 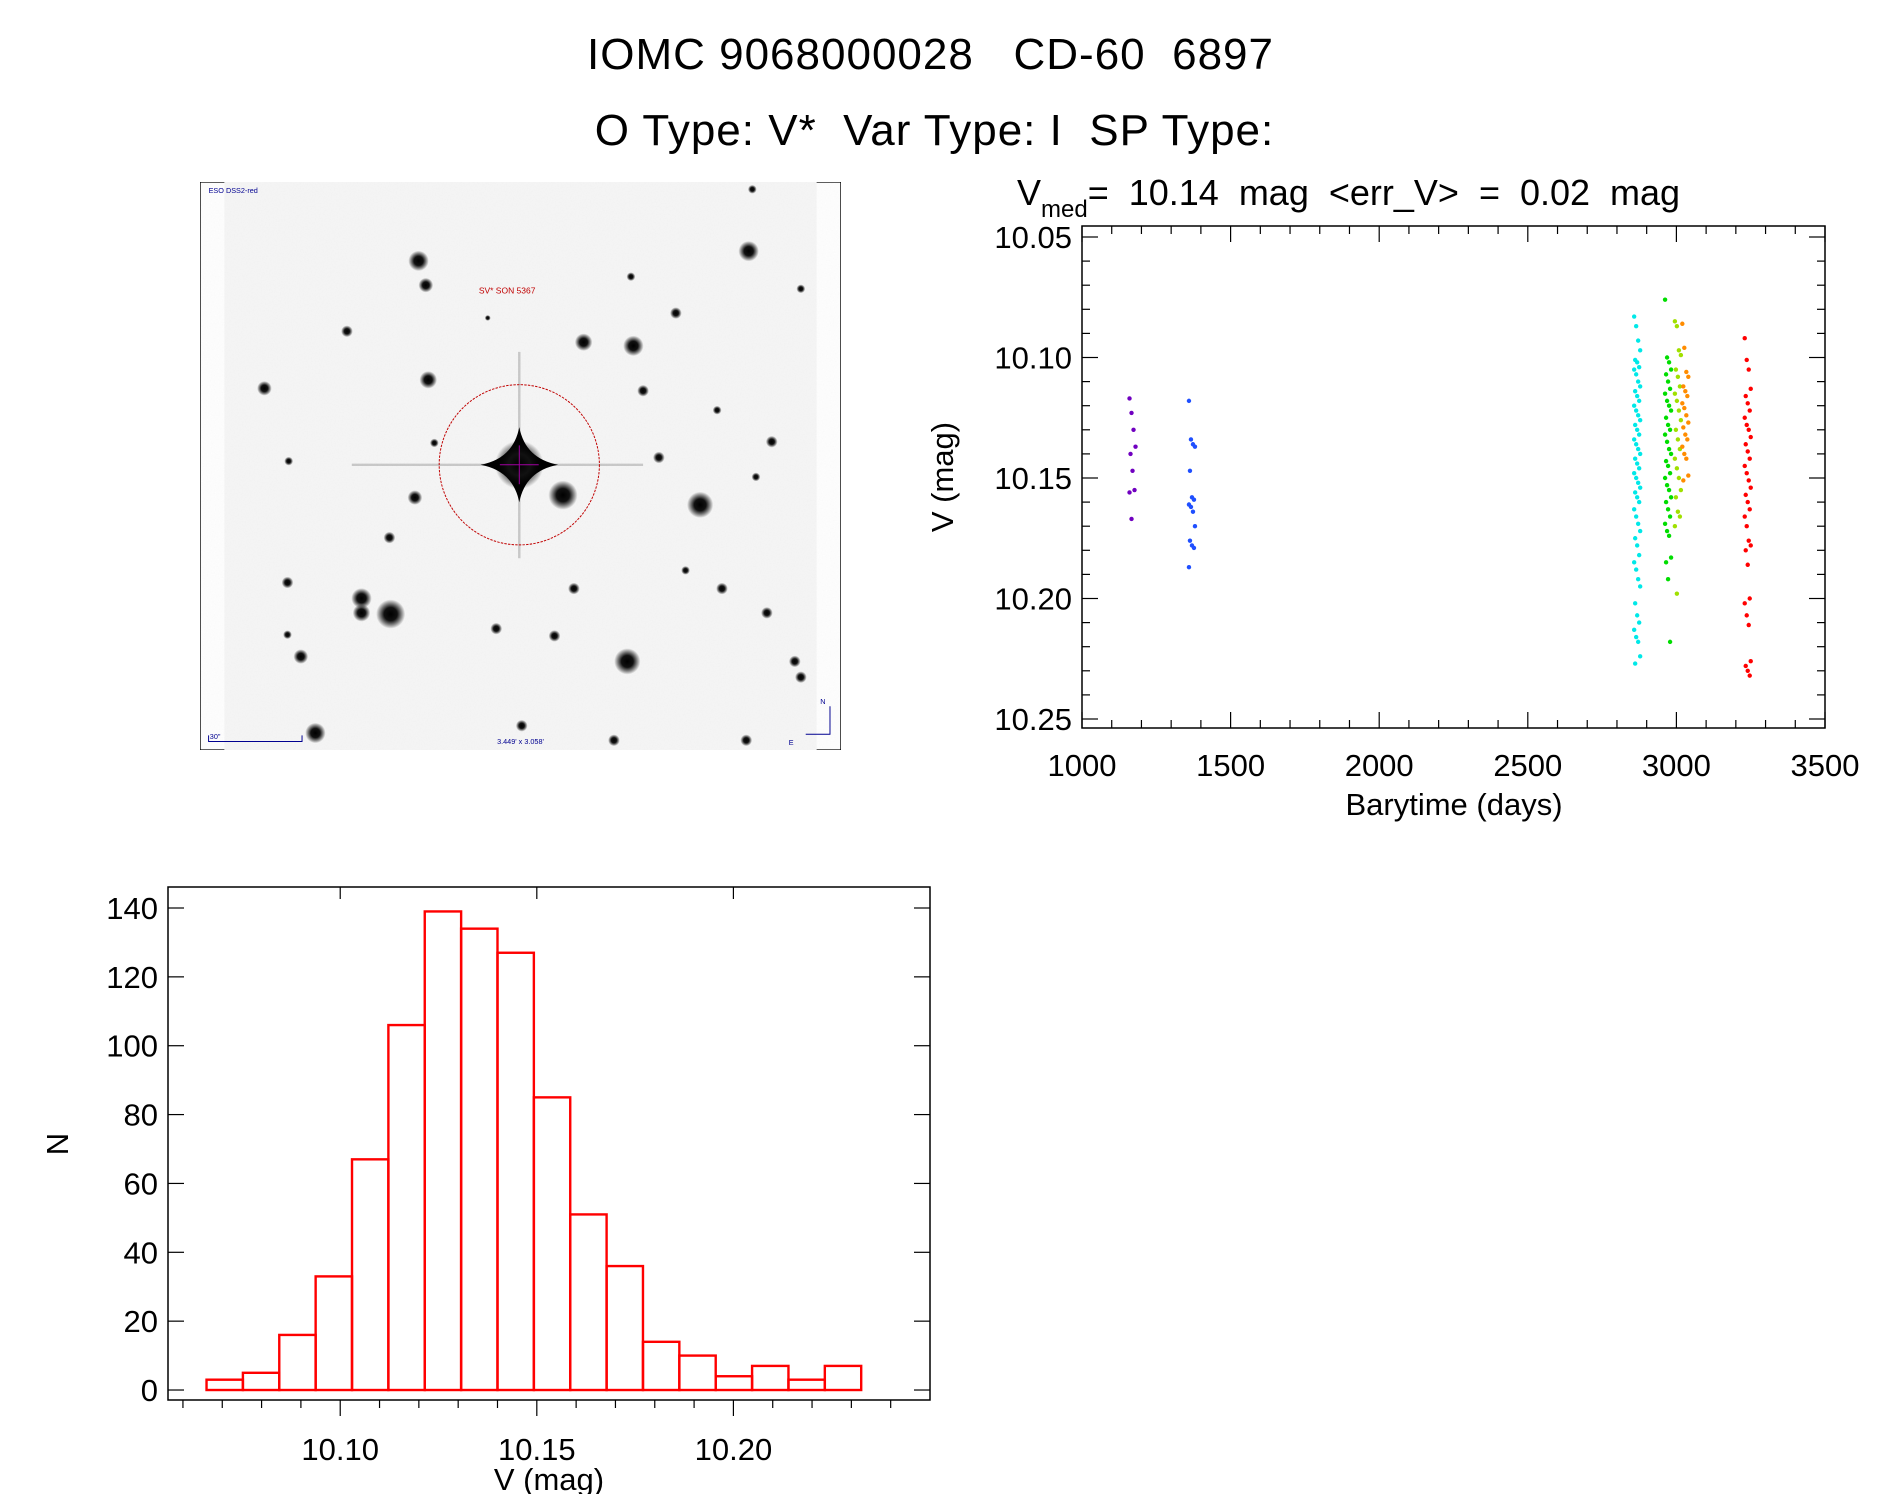 What do you see at coordinates (1064, 209) in the screenshot?
I see `vmed-subscript: med` at bounding box center [1064, 209].